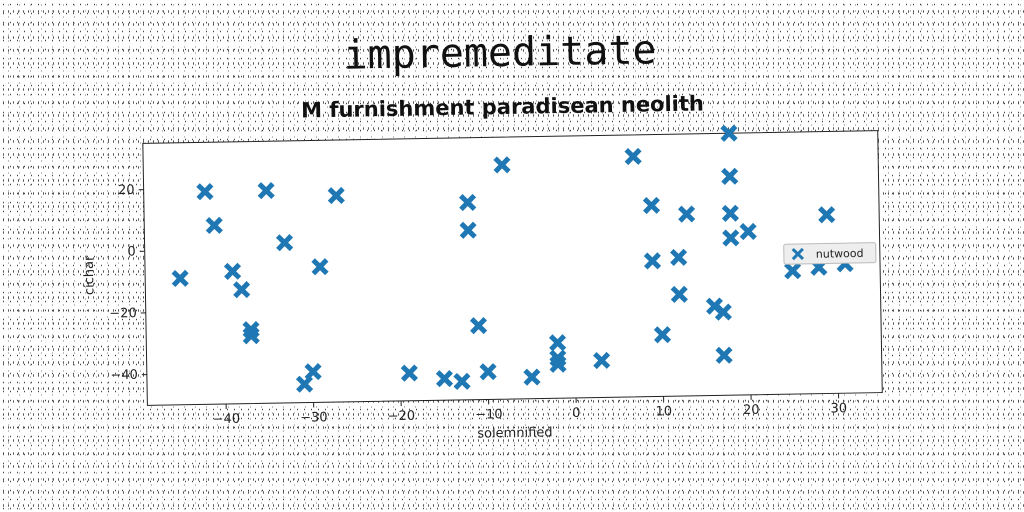 The height and width of the screenshot is (512, 1024). Describe the element at coordinates (124, 375) in the screenshot. I see `y-tick-label: −40` at that location.